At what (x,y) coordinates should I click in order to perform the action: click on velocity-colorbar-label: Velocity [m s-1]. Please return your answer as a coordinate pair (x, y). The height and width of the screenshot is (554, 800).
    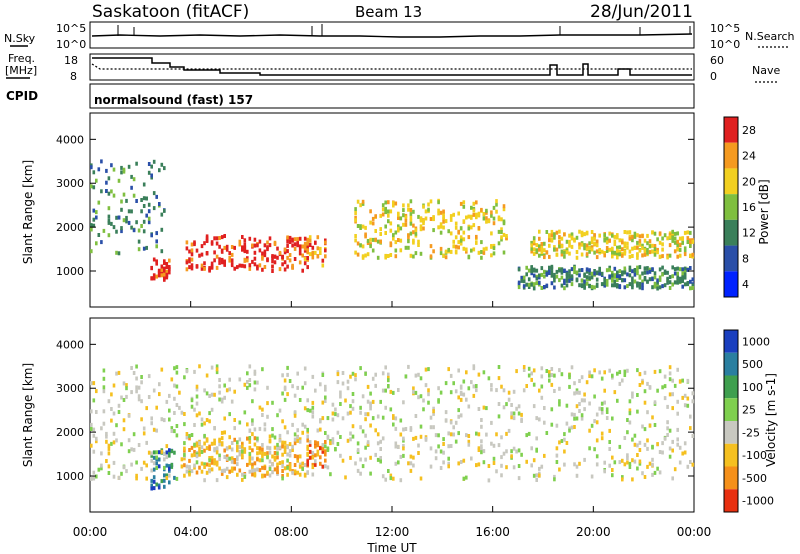
    Looking at the image, I should click on (771, 420).